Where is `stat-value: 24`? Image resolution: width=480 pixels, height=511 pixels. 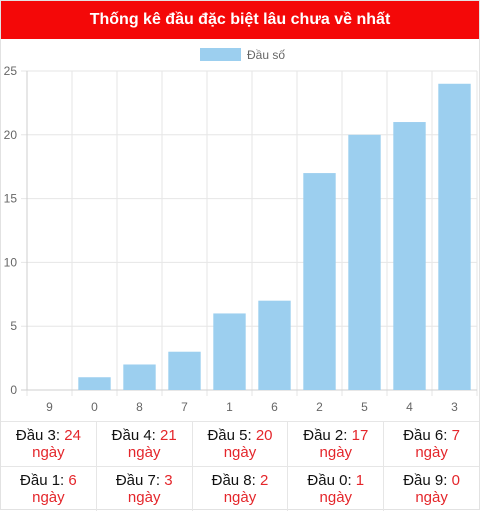
stat-value: 24 is located at coordinates (72, 435).